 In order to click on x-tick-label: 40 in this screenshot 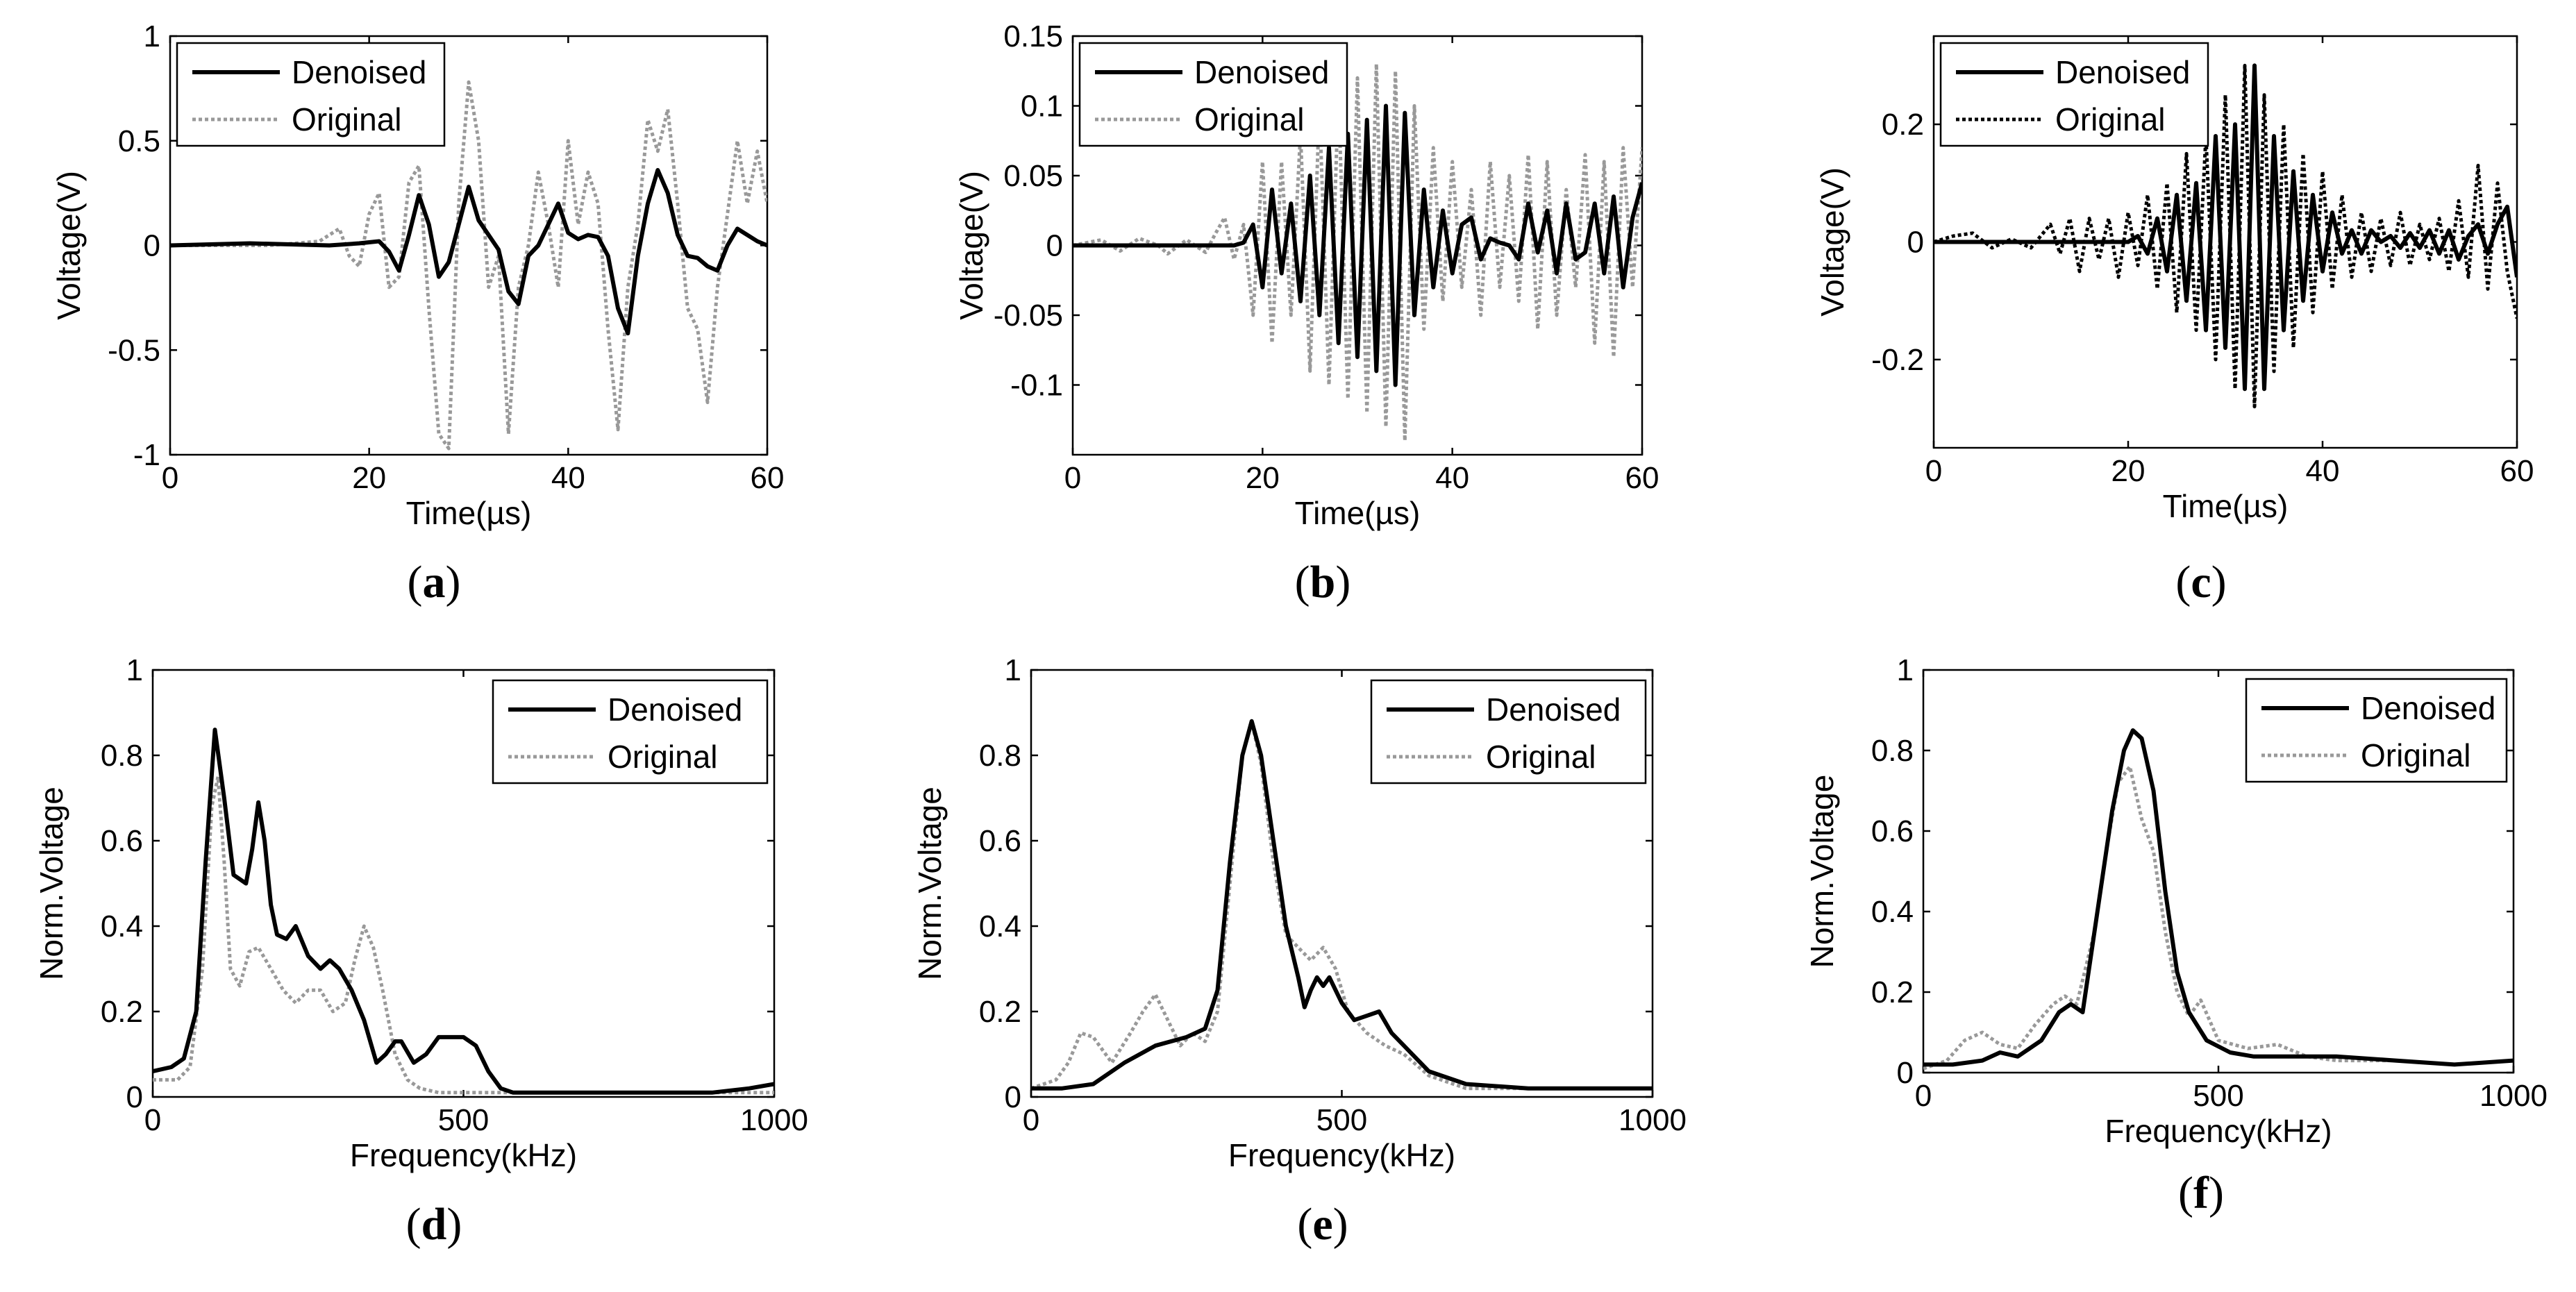, I will do `click(1452, 478)`.